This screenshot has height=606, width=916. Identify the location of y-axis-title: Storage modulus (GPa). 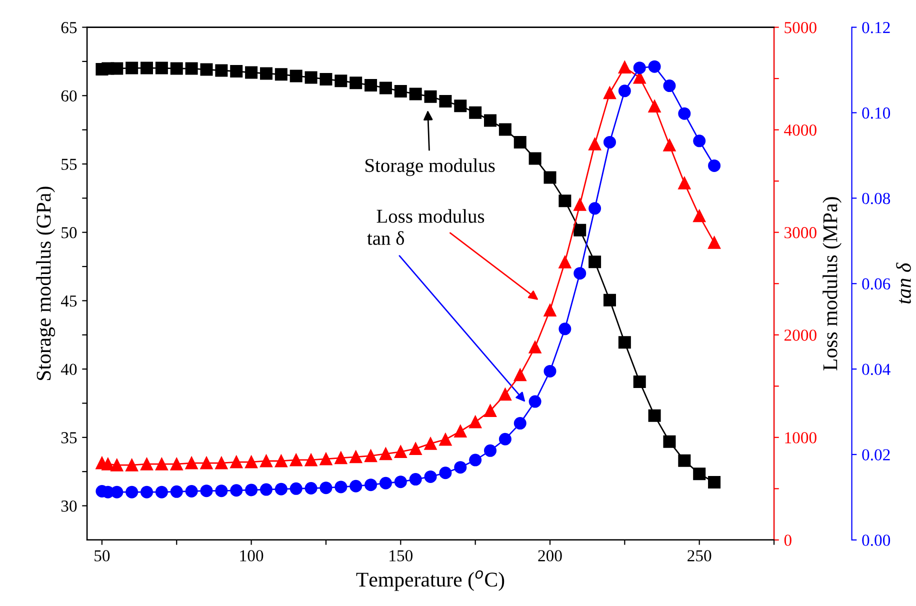
(46, 283).